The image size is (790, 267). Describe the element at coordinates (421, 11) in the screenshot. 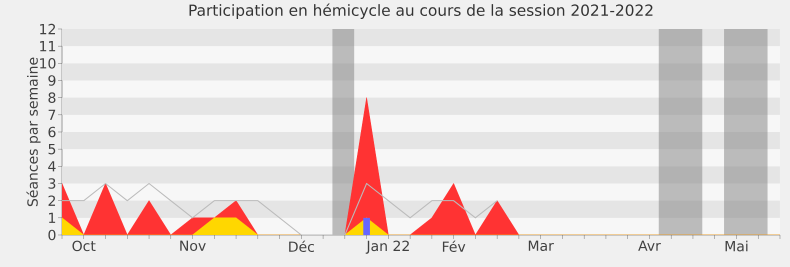

I see `chart-title: Participation en hémicycle au cours de la session 2021-2022` at that location.